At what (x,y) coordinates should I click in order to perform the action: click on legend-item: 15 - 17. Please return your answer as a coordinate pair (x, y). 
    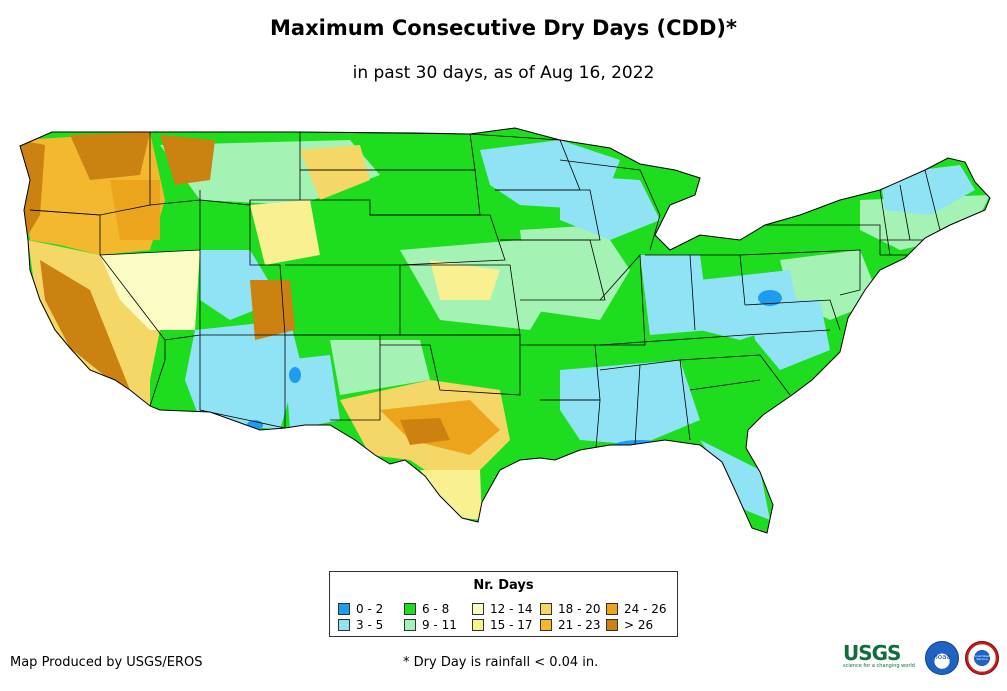
    Looking at the image, I should click on (502, 625).